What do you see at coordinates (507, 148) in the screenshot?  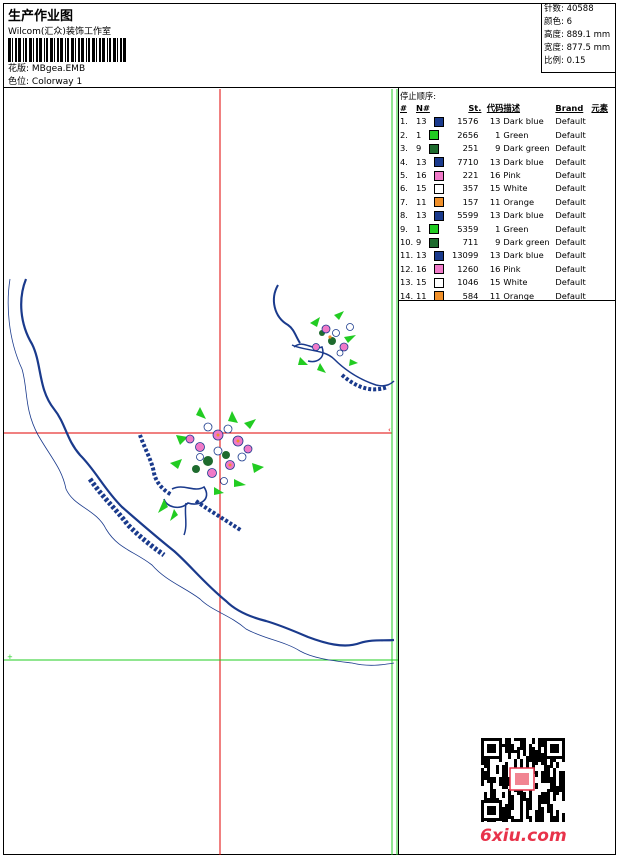 I see `sequence-row: 3. 9 251 9 Dark green Default` at bounding box center [507, 148].